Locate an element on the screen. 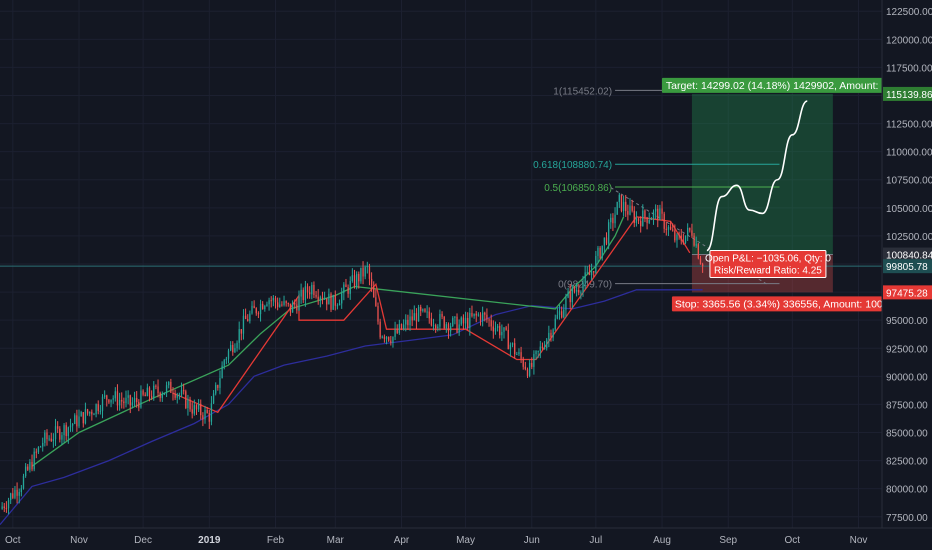 The height and width of the screenshot is (550, 932). y-tick-label: 107500.00 is located at coordinates (909, 181).